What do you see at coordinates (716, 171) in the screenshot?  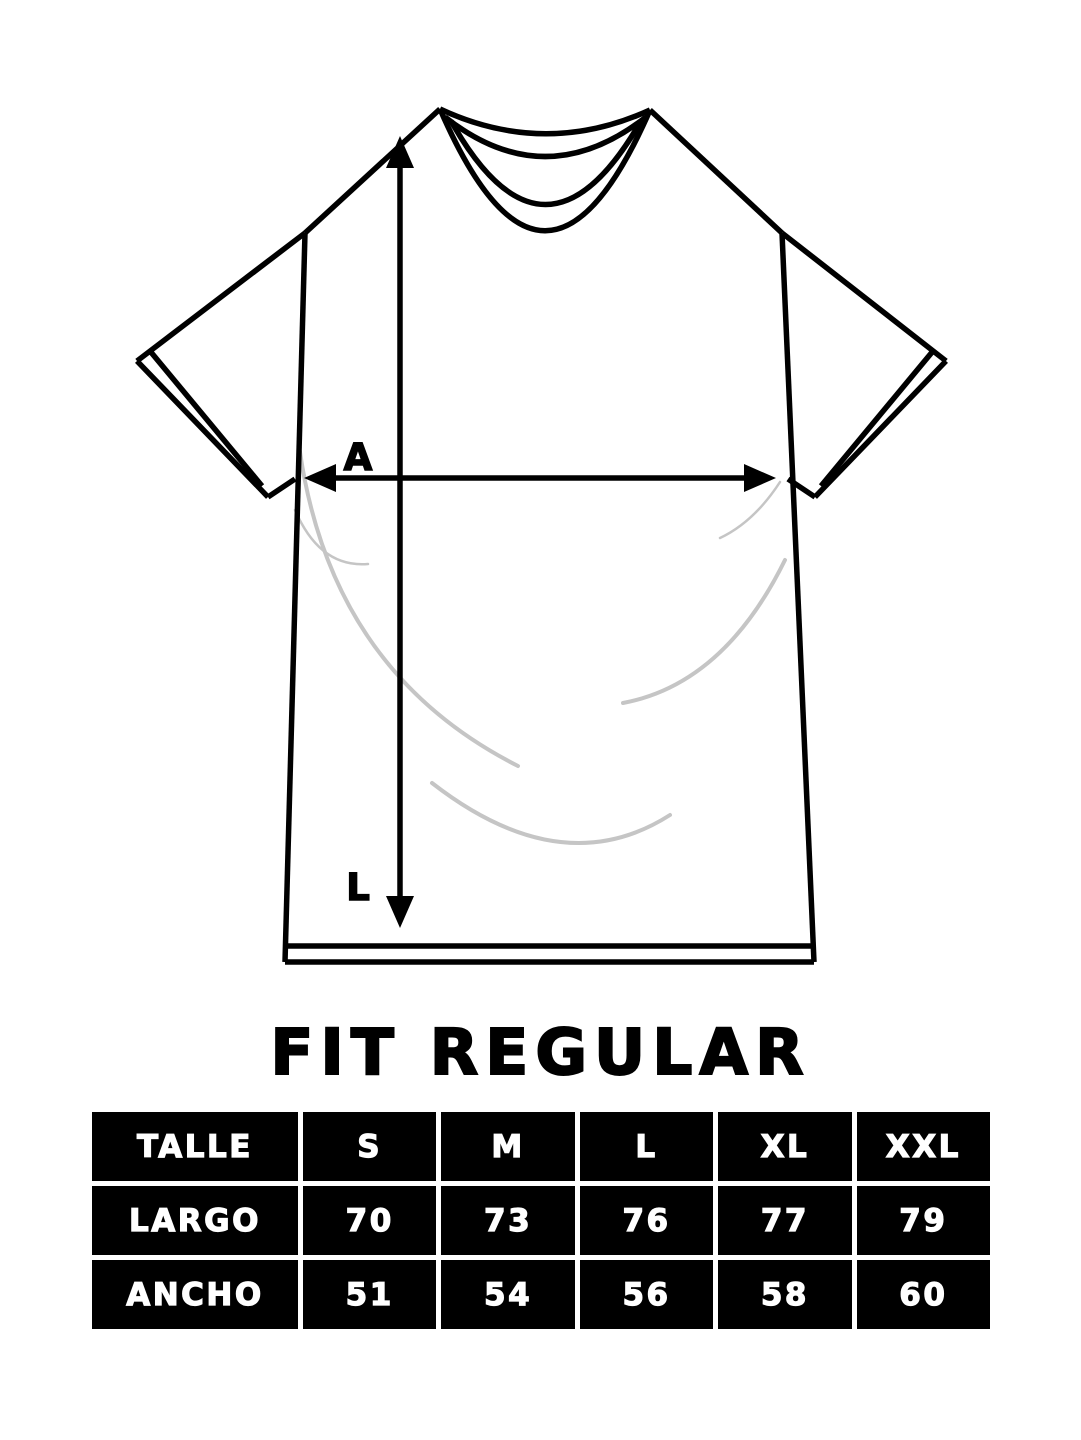 I see `right-shoulder-seam` at bounding box center [716, 171].